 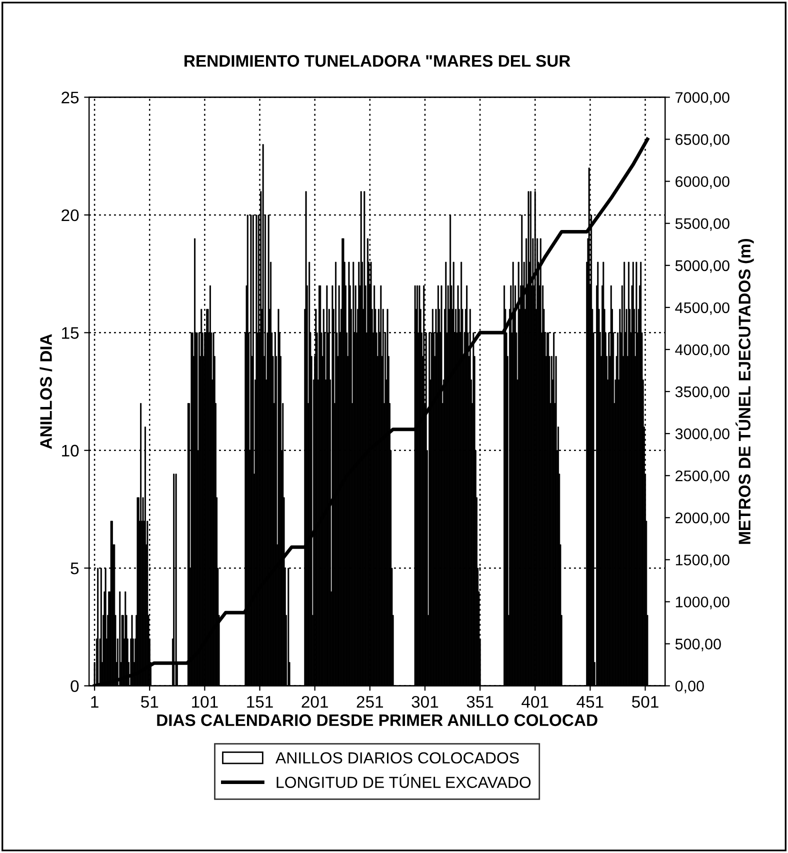 I want to click on y2-tick-label: 3500,00, so click(x=702, y=393).